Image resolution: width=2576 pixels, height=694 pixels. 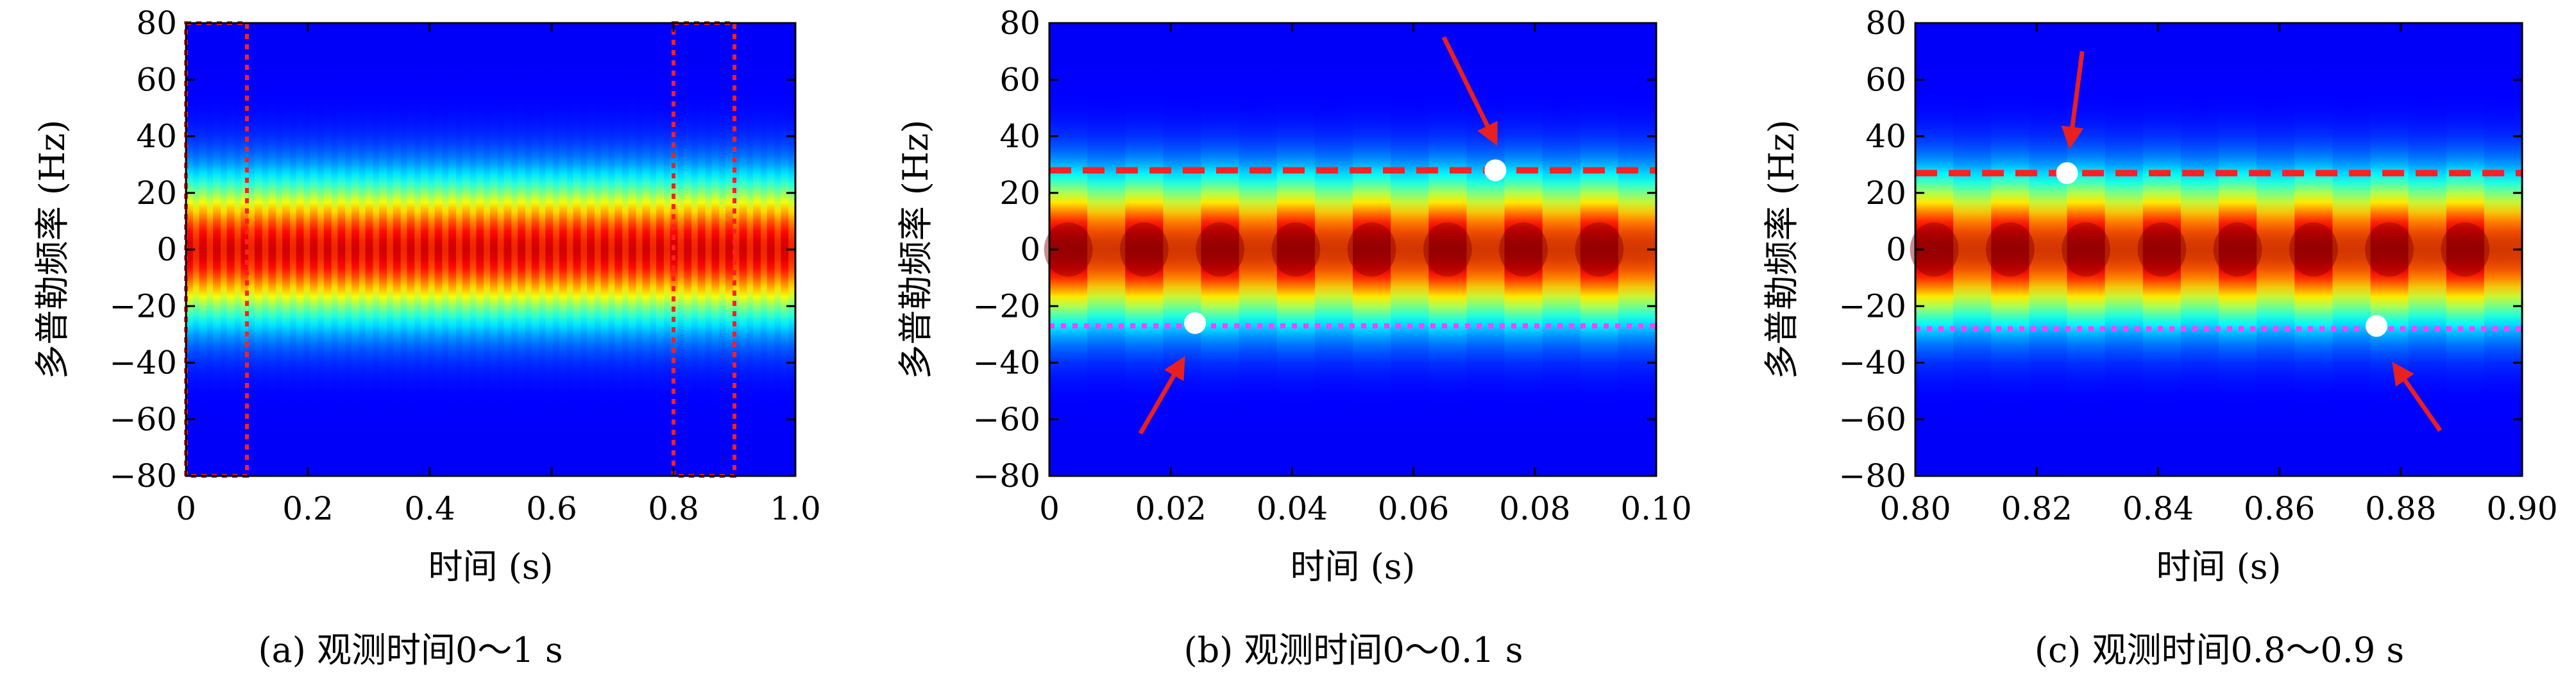 What do you see at coordinates (2400, 508) in the screenshot?
I see `x-tick-label: 0.88` at bounding box center [2400, 508].